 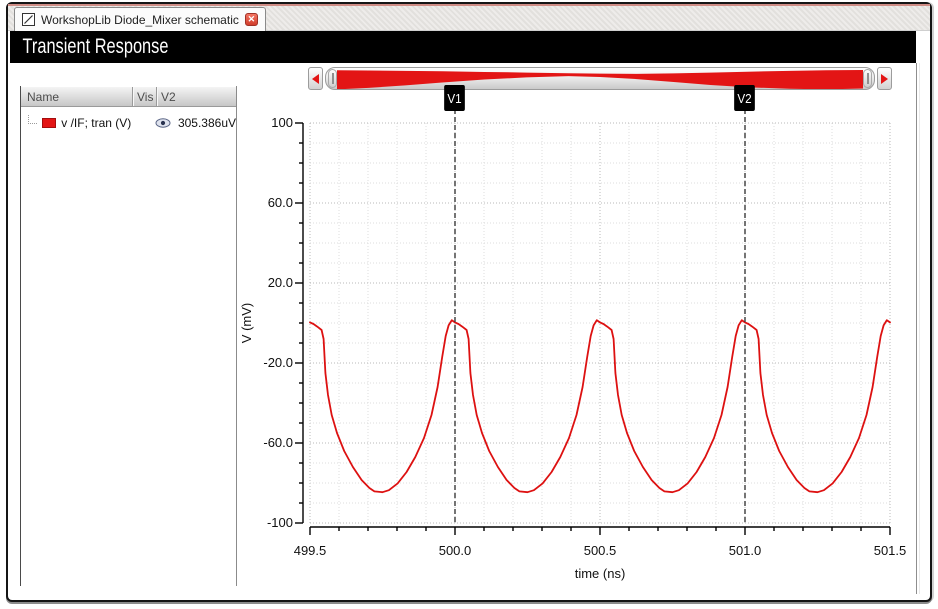 I want to click on overview-thumb, so click(x=600, y=78).